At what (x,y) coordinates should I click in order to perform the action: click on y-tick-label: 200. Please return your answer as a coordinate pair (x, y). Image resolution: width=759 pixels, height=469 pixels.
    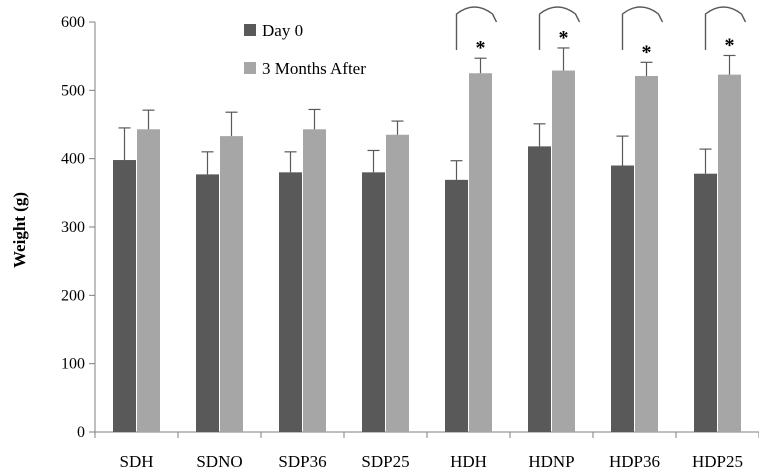
    Looking at the image, I should click on (73, 295).